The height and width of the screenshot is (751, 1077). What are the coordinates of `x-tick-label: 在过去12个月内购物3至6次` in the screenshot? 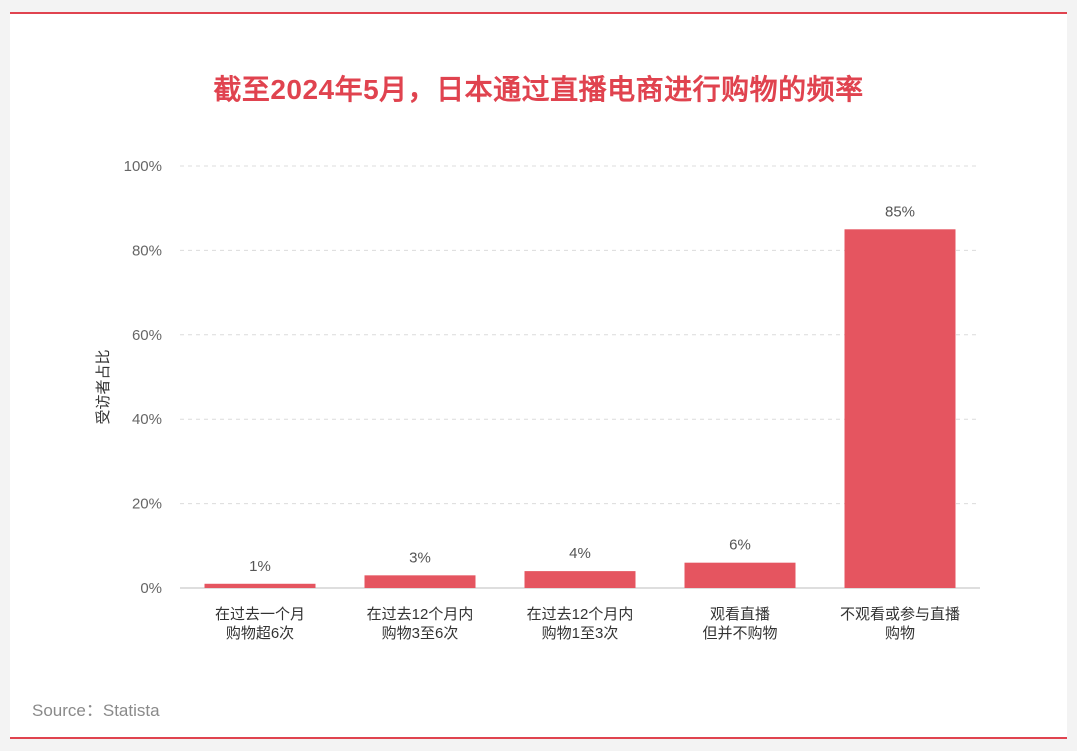 It's located at (420, 624).